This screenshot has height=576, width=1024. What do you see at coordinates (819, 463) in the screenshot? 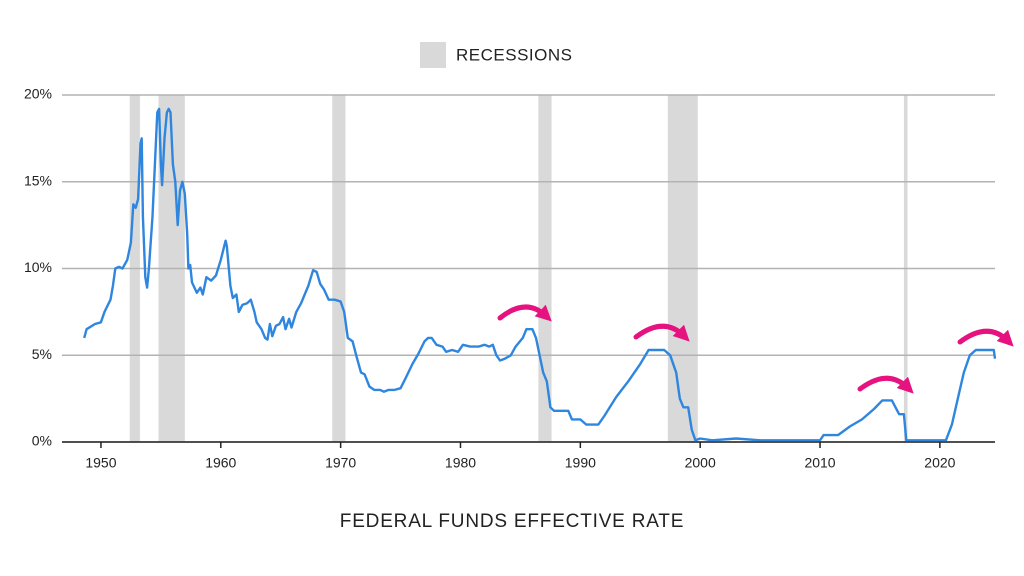
I see `x-tick-label: 2010` at bounding box center [819, 463].